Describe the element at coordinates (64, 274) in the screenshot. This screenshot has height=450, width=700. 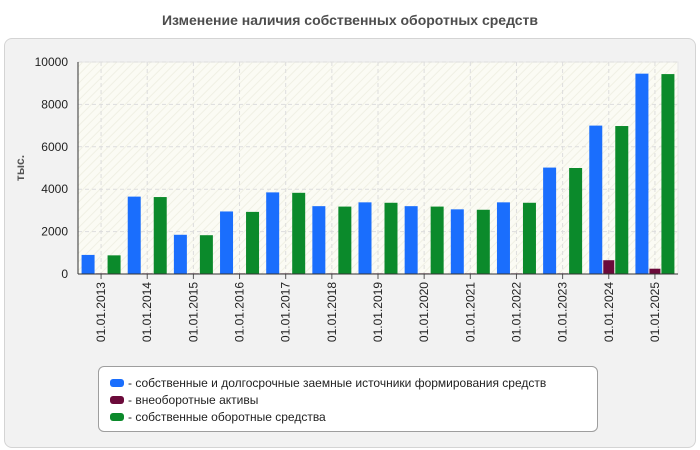
I see `y-tick-label: 0` at that location.